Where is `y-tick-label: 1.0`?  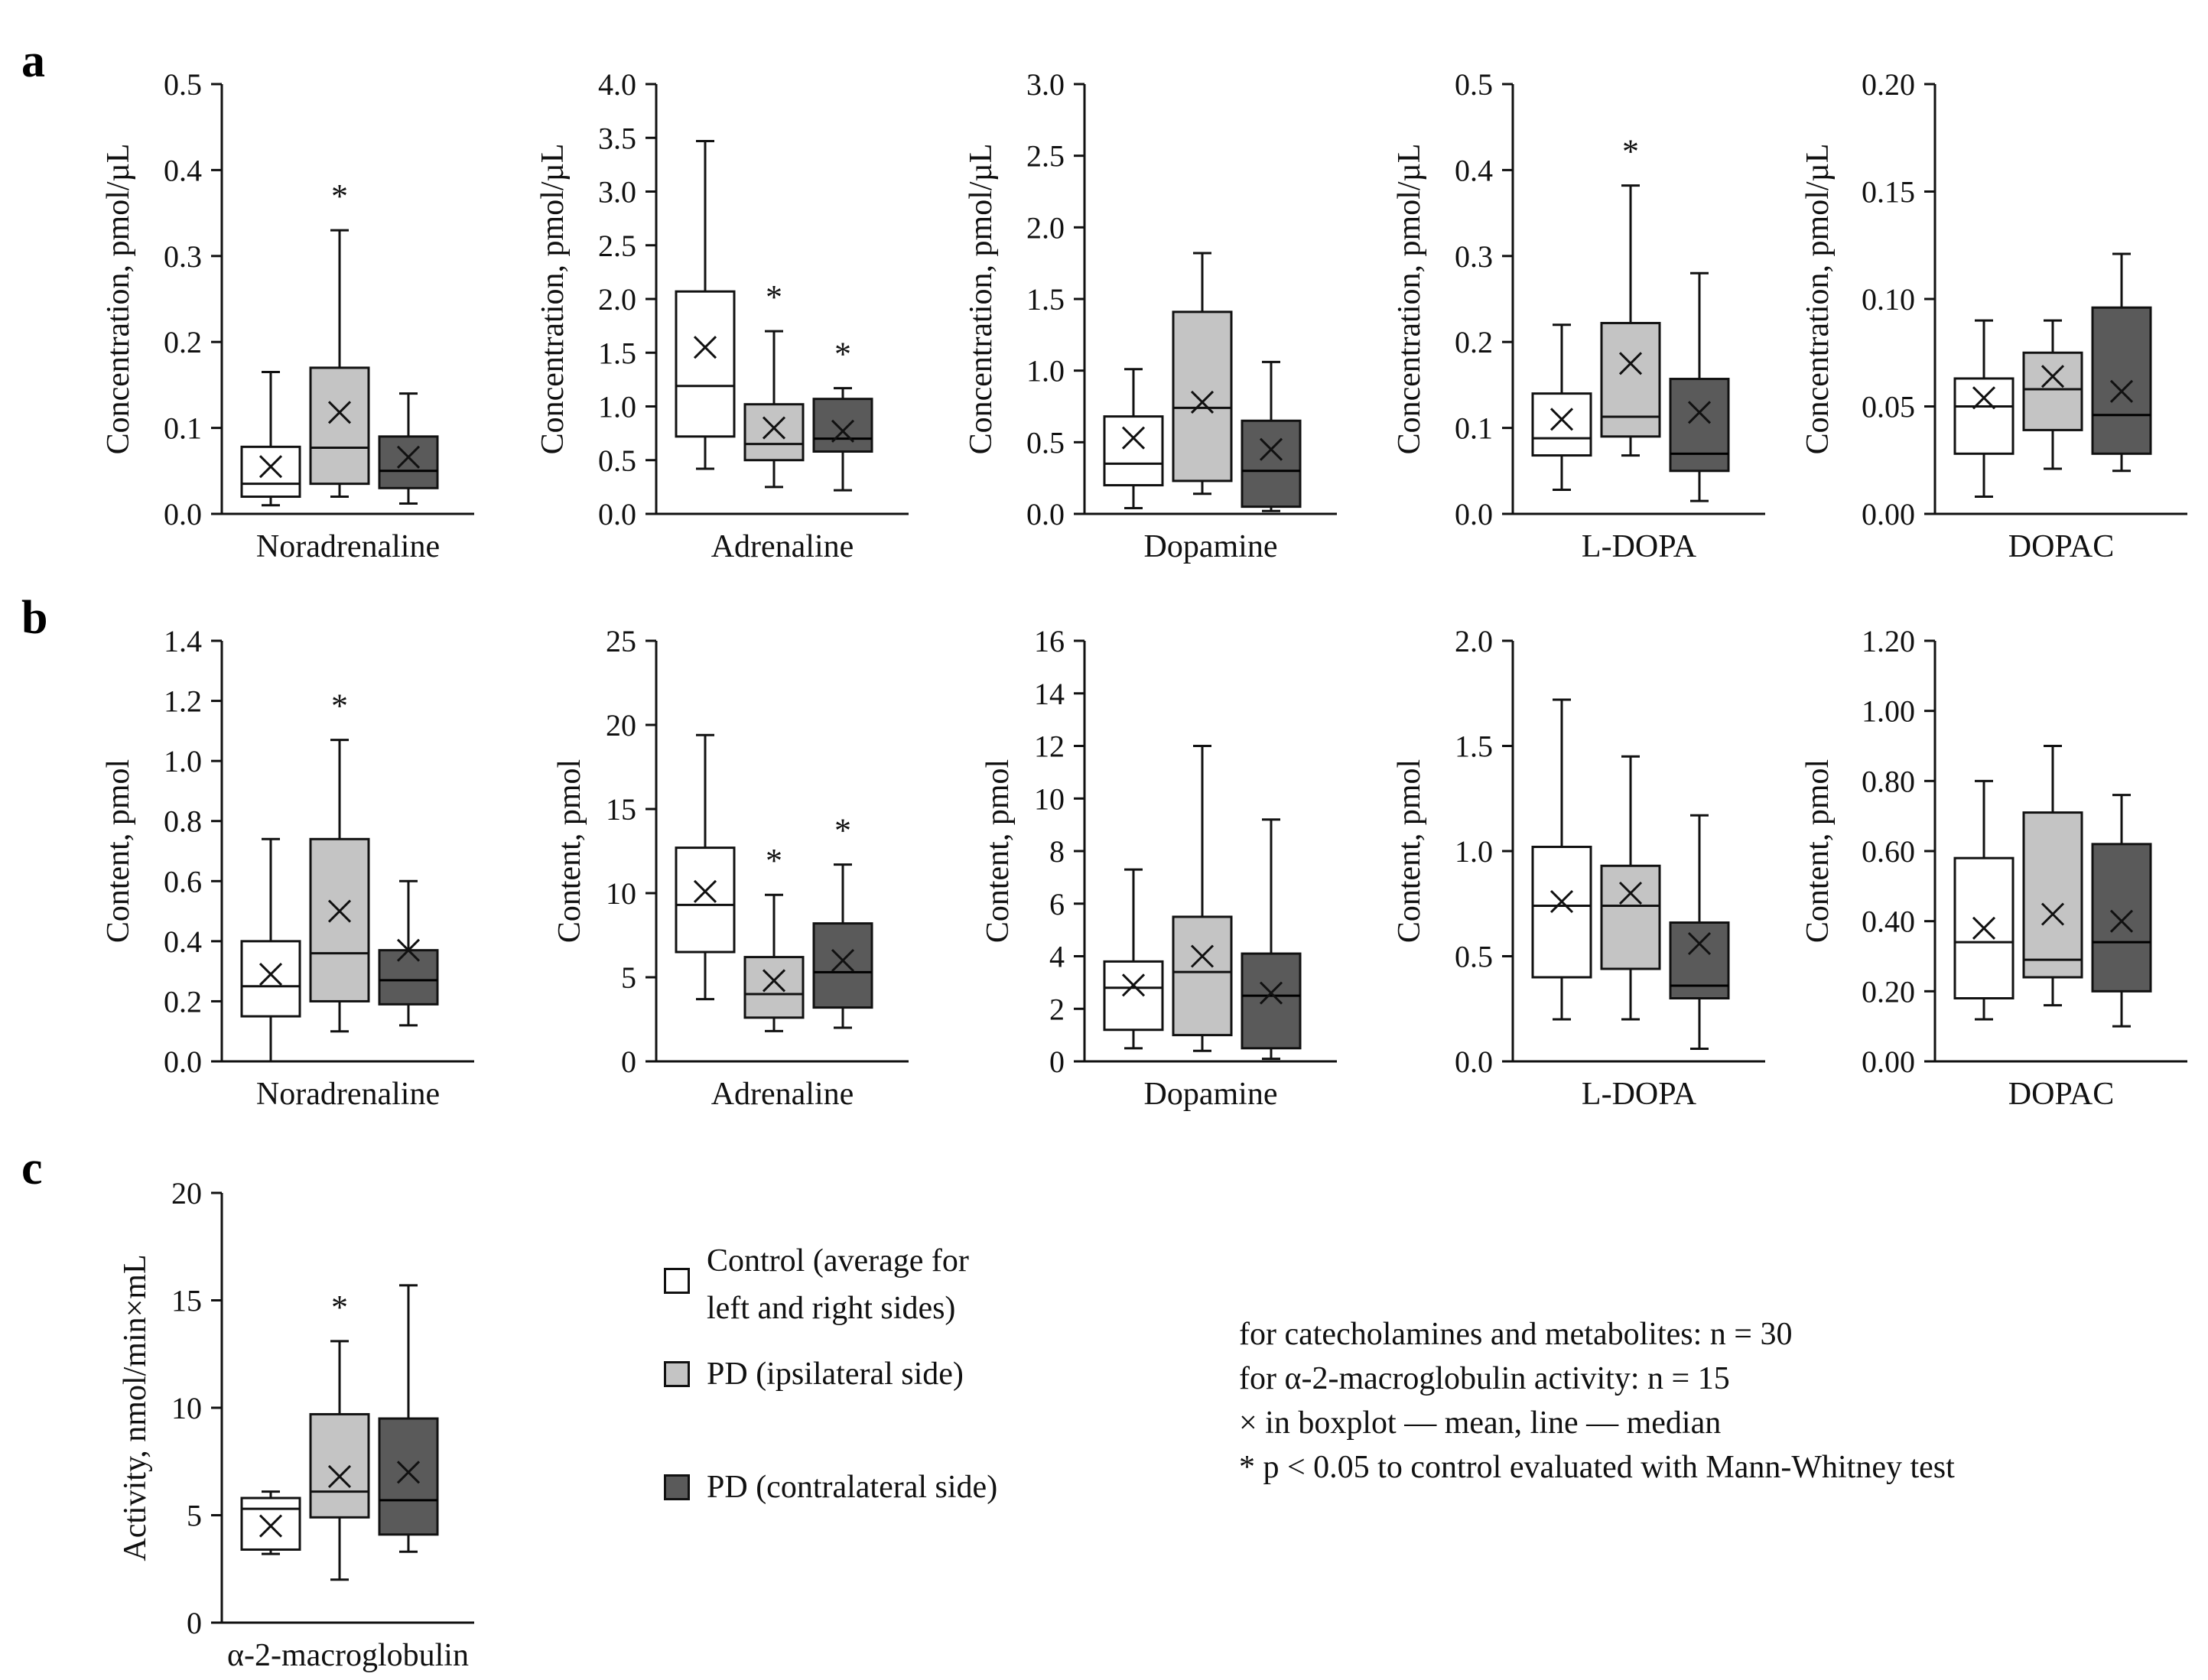 y-tick-label: 1.0 is located at coordinates (617, 407).